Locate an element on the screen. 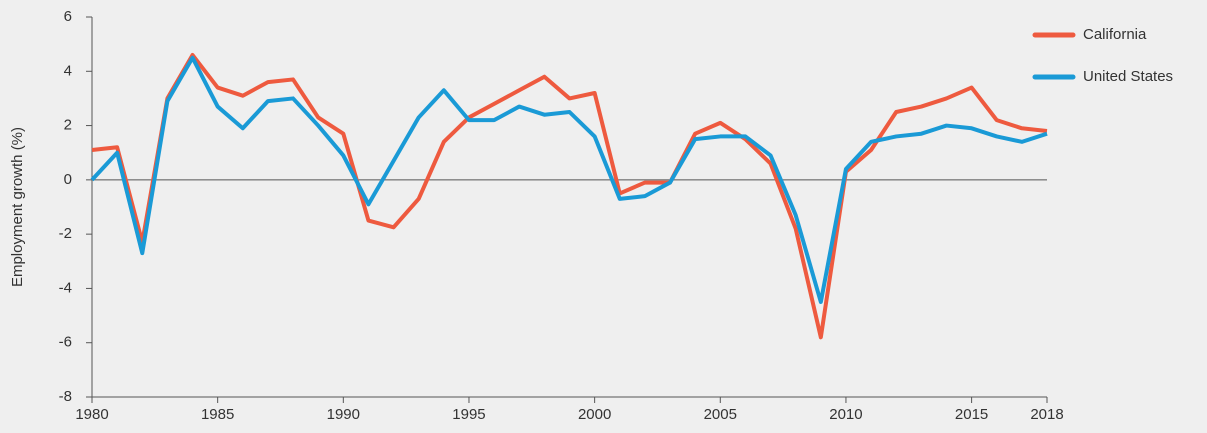  x-tick-label: 2010 is located at coordinates (845, 414).